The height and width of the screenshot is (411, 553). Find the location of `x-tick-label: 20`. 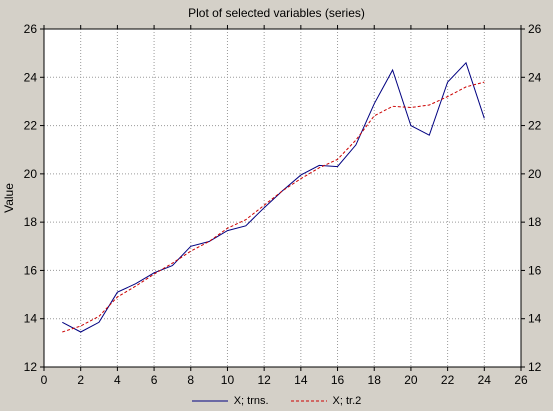

x-tick-label: 20 is located at coordinates (411, 380).